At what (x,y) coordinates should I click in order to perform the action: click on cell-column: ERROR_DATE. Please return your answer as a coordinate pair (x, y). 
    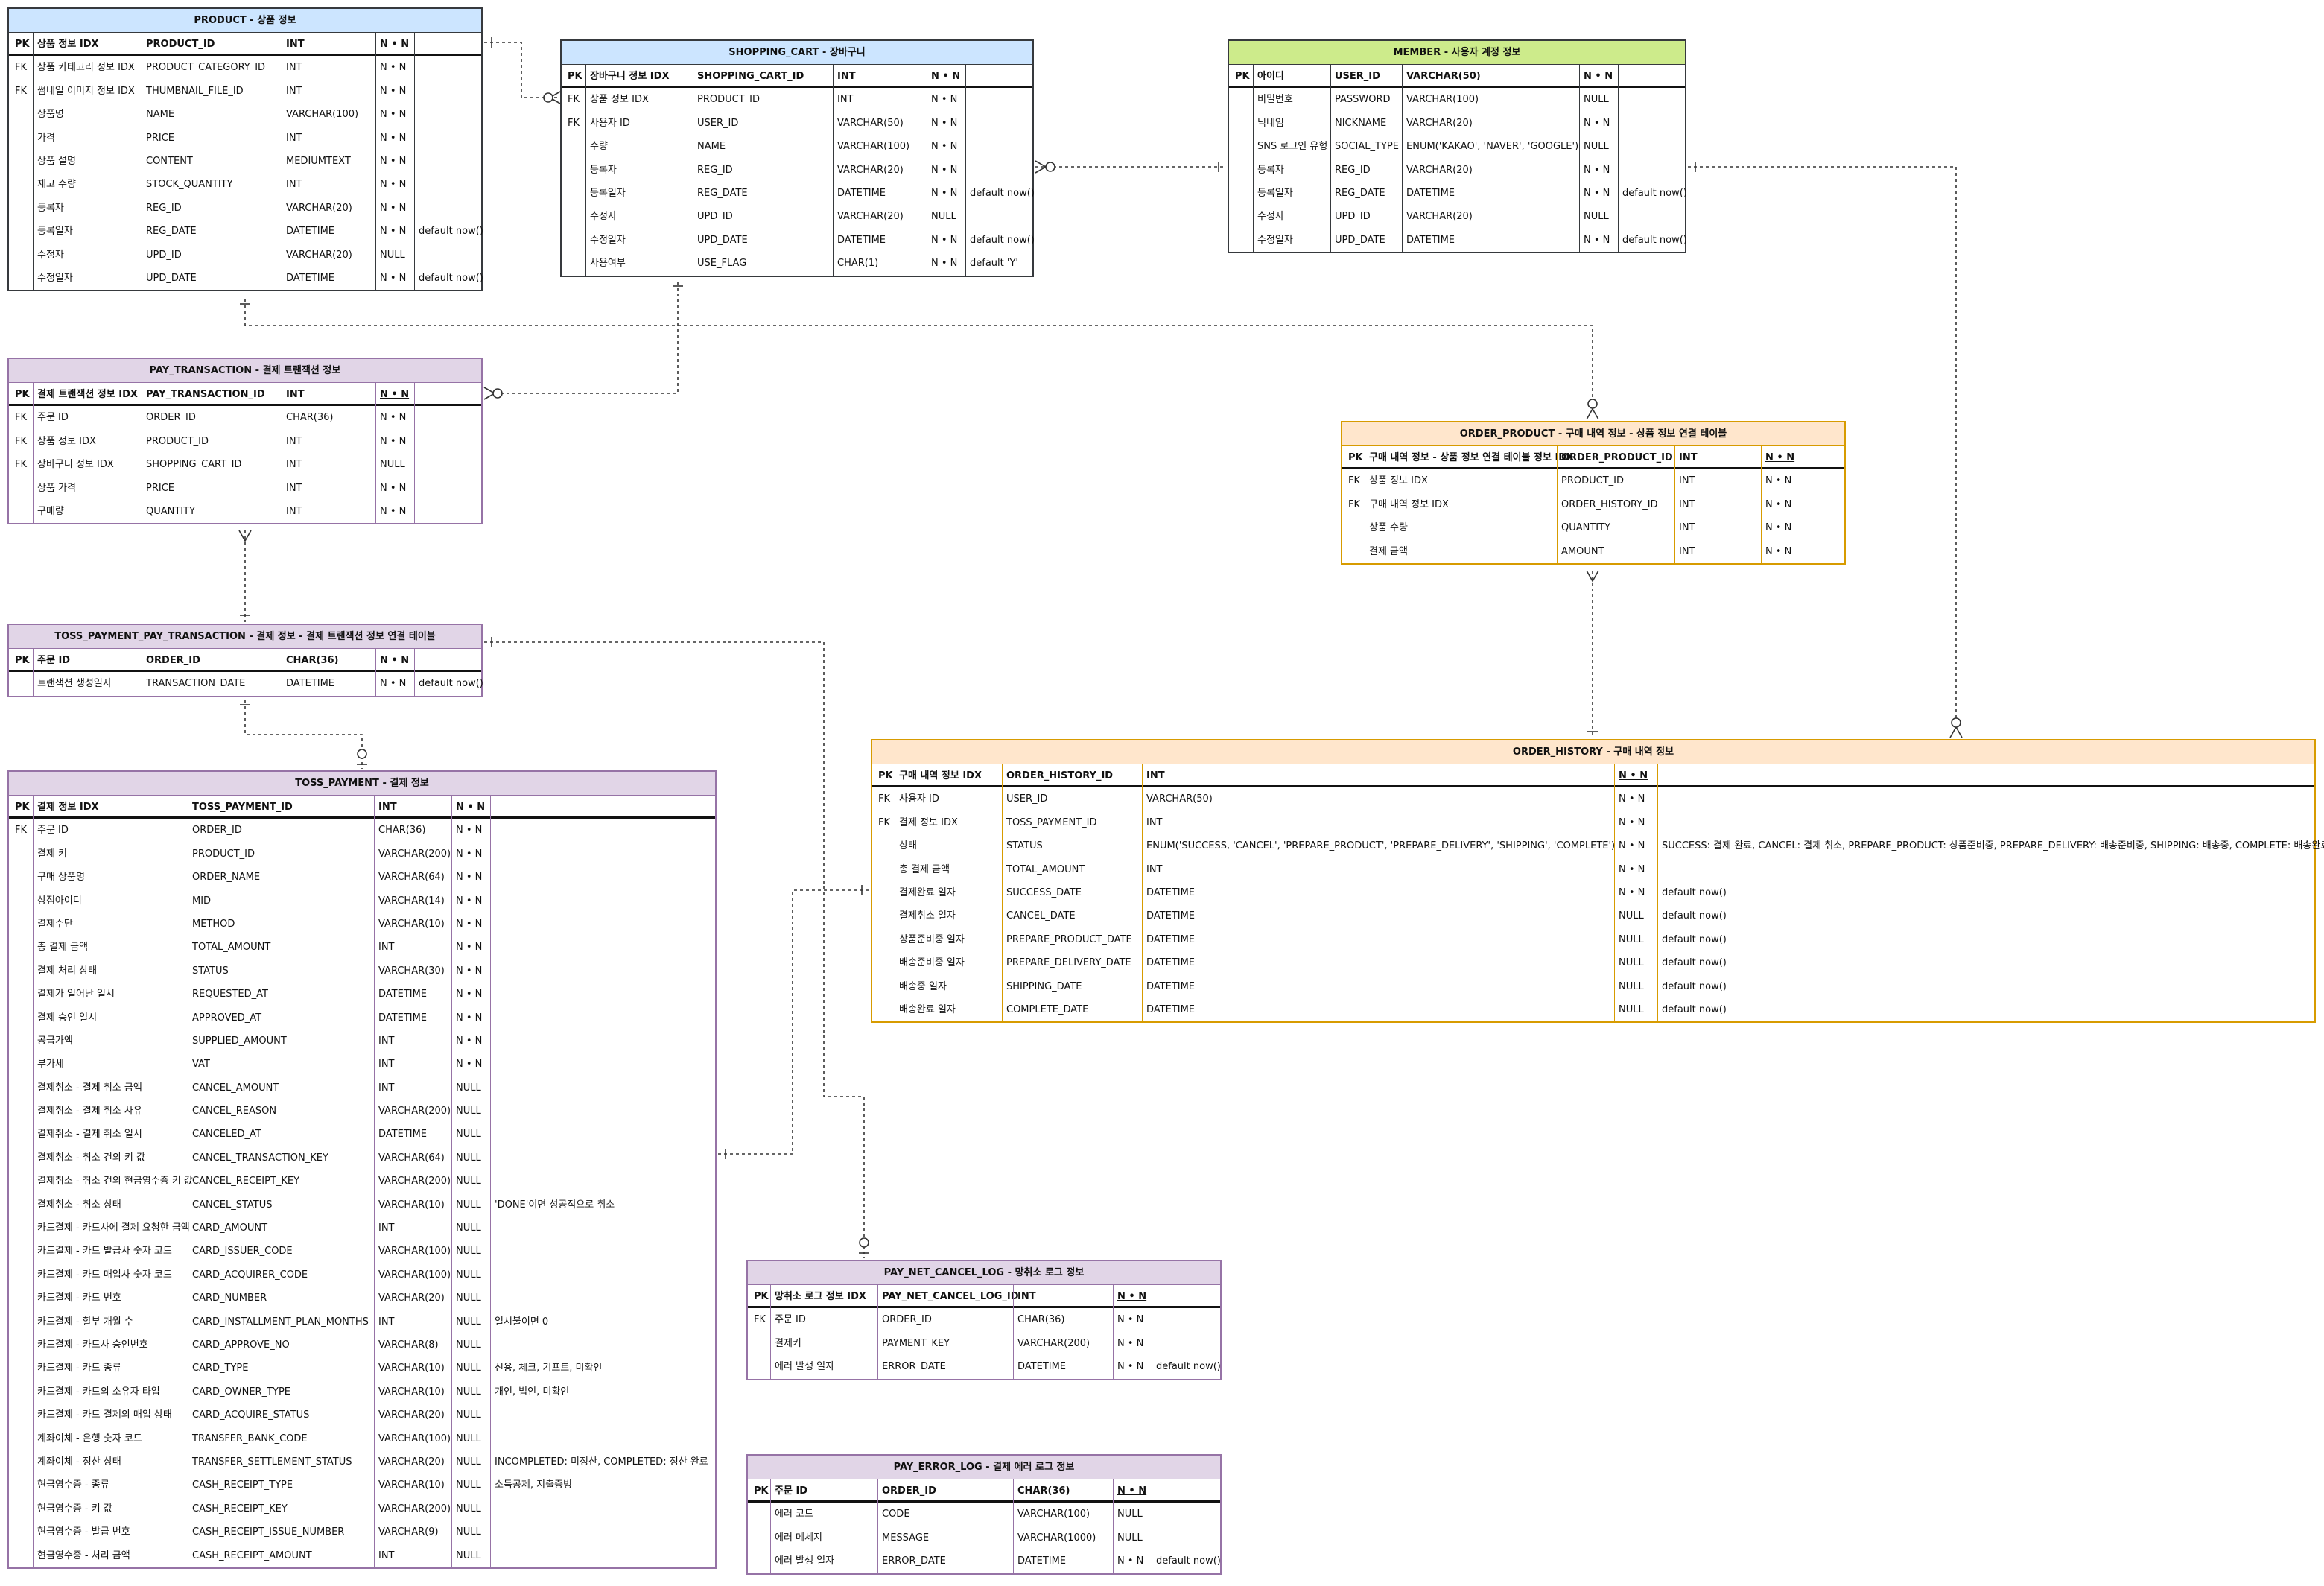
    Looking at the image, I should click on (914, 1561).